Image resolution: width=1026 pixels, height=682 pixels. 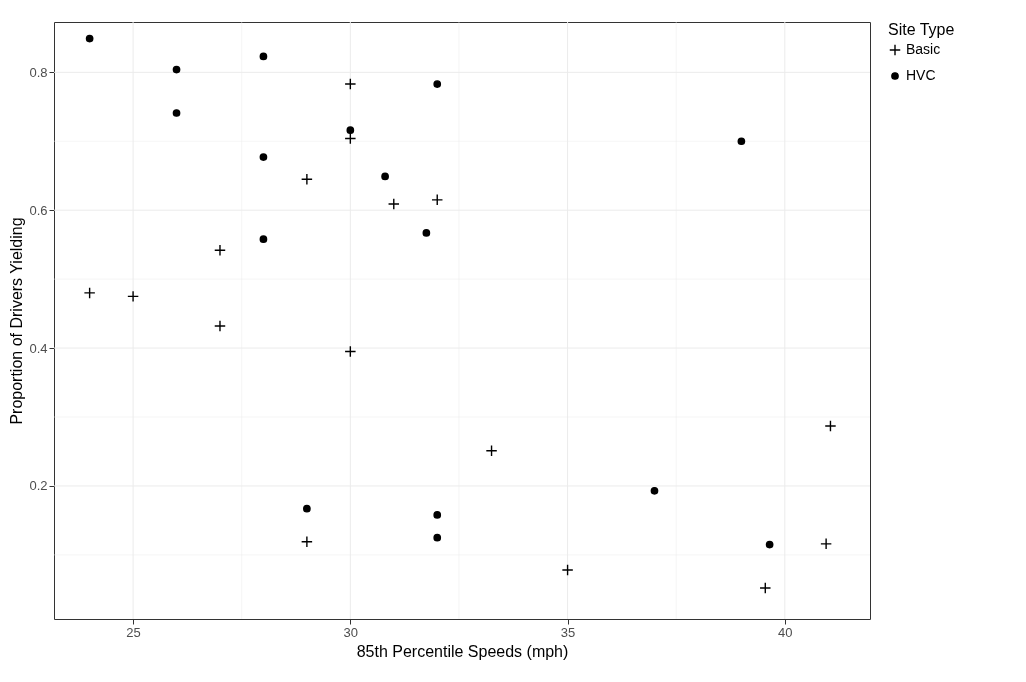 What do you see at coordinates (38, 348) in the screenshot?
I see `y-tick-label: 0.4` at bounding box center [38, 348].